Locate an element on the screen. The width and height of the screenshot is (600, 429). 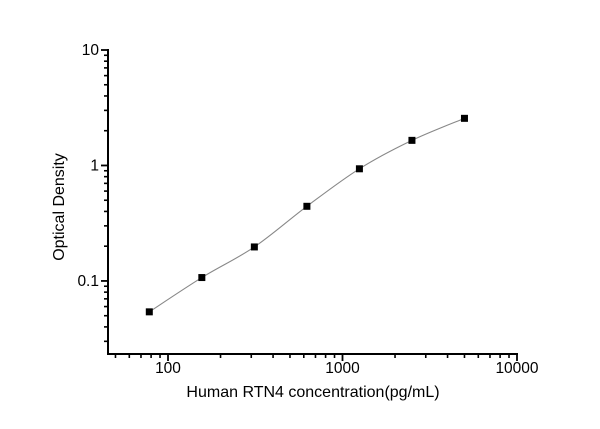
x-tick-label: 100 is located at coordinates (168, 368).